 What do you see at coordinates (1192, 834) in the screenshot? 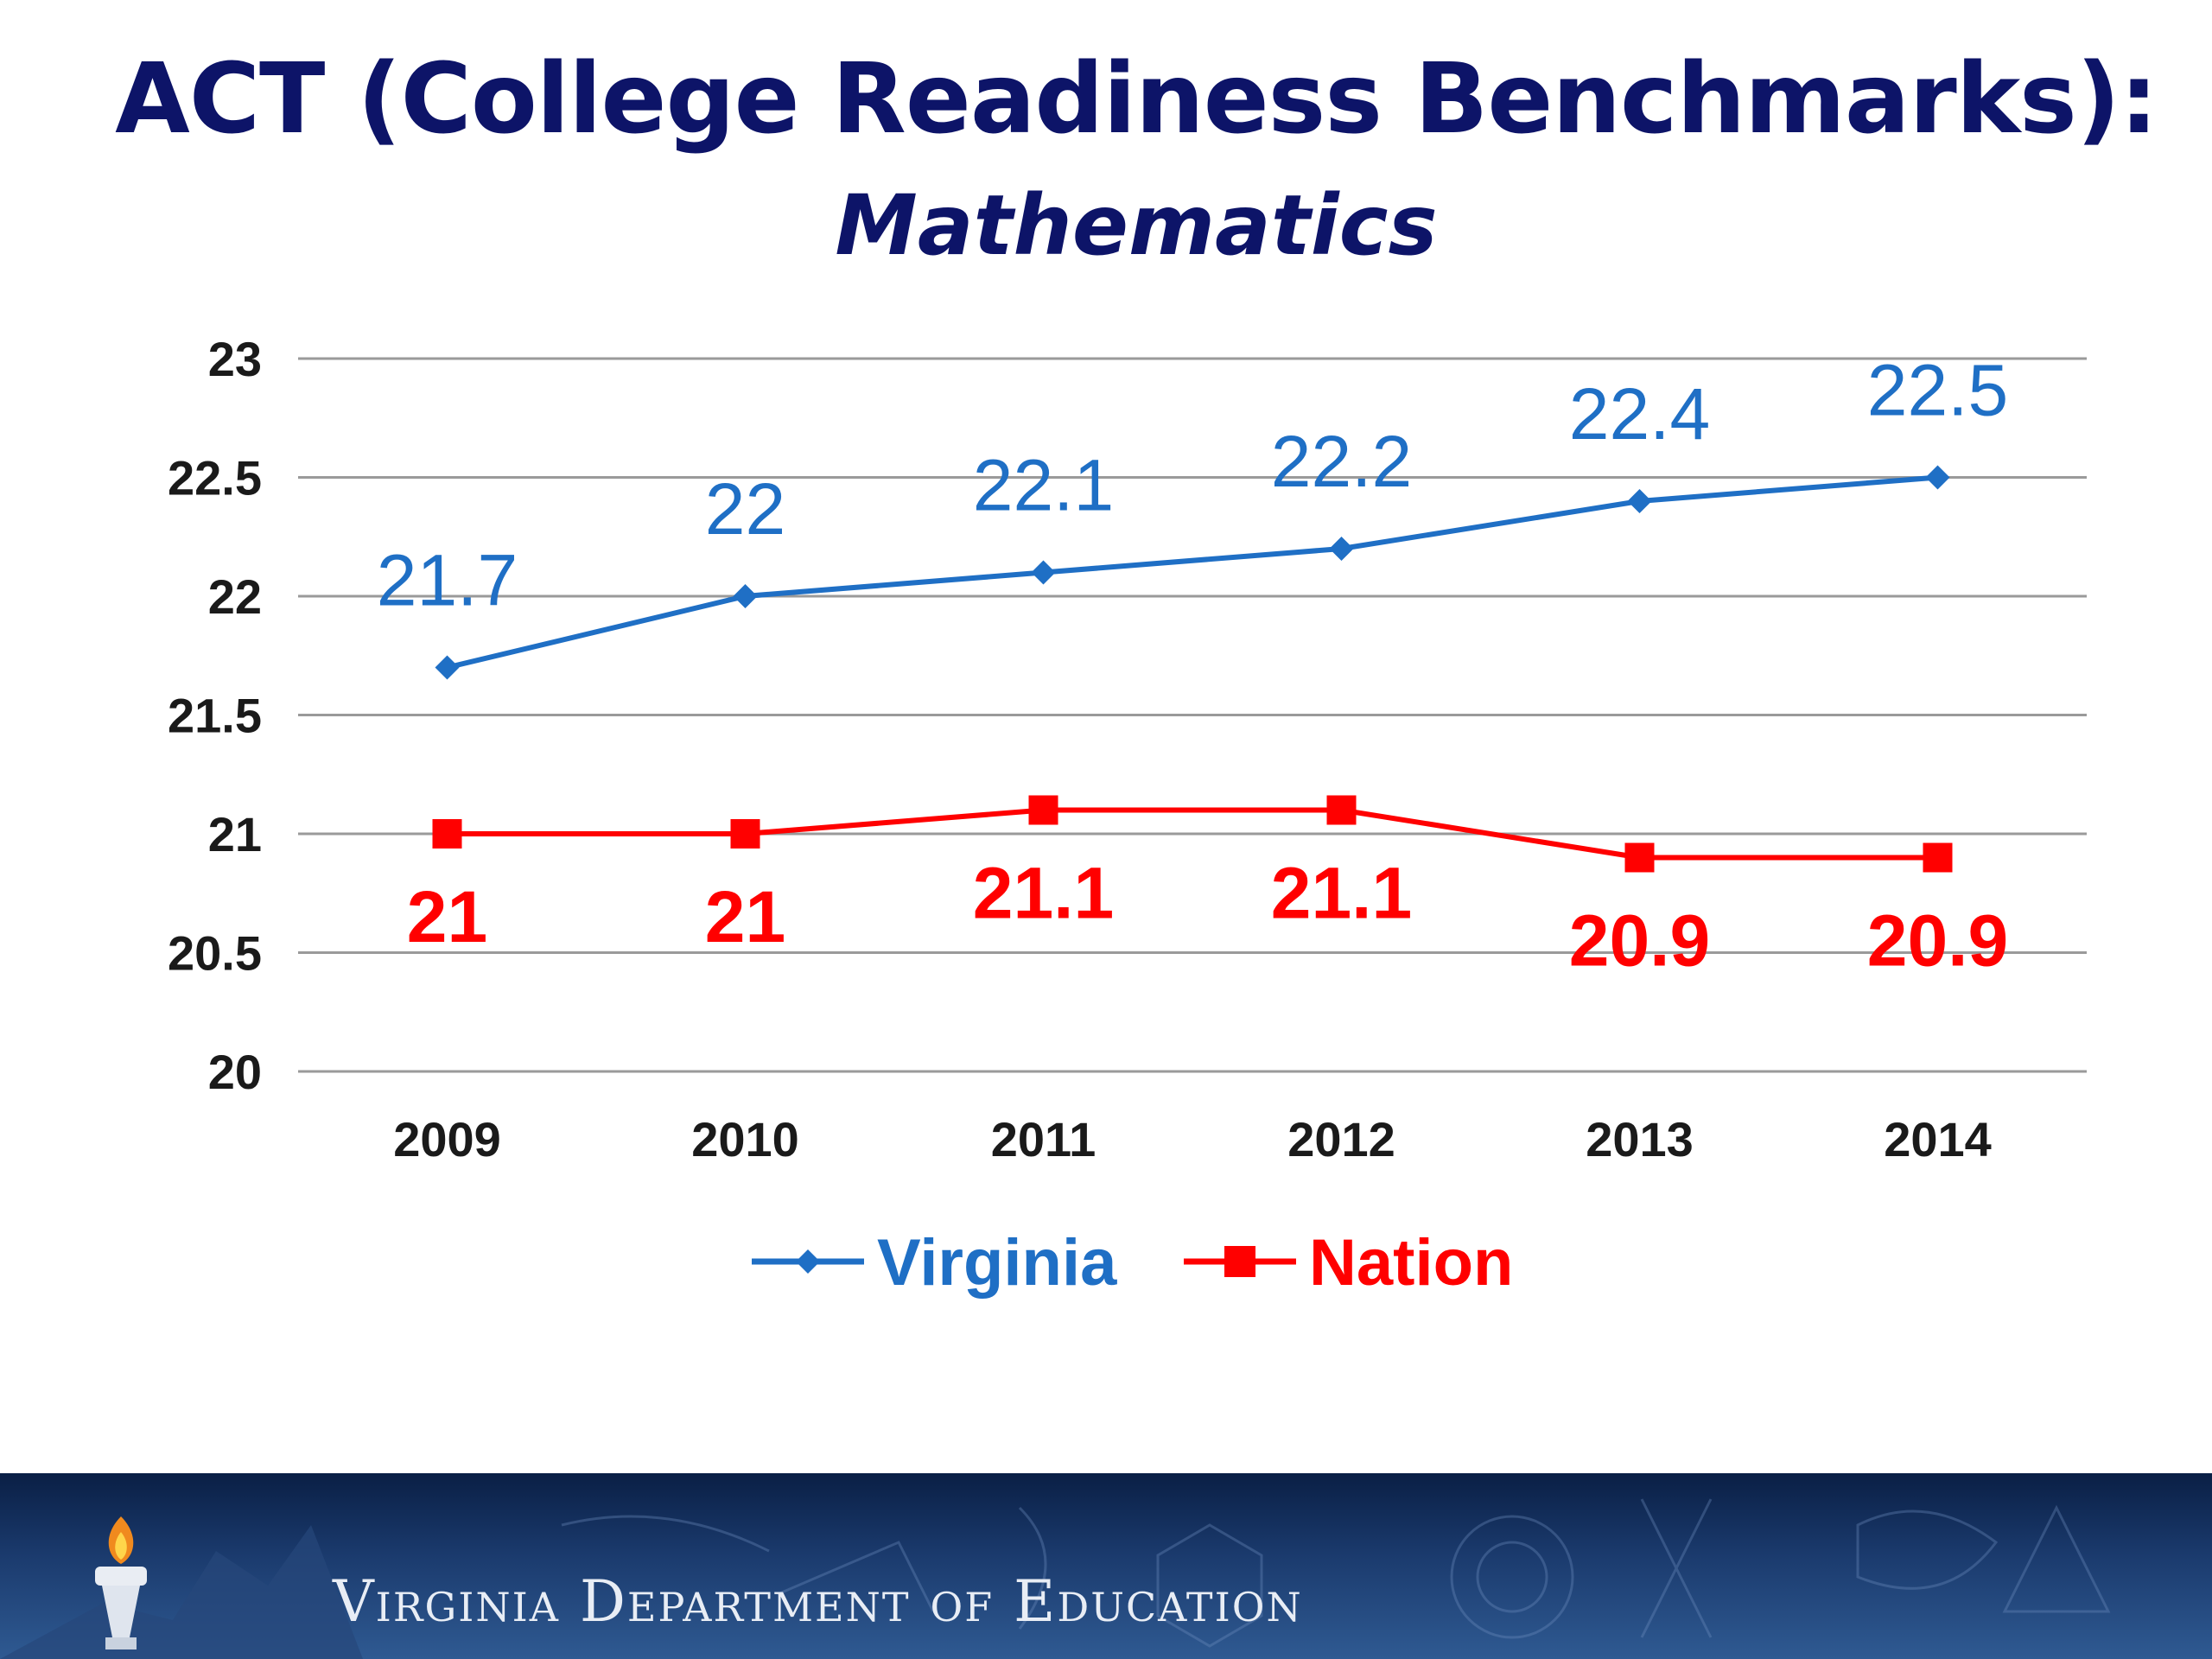
I see `series-line-nation` at bounding box center [1192, 834].